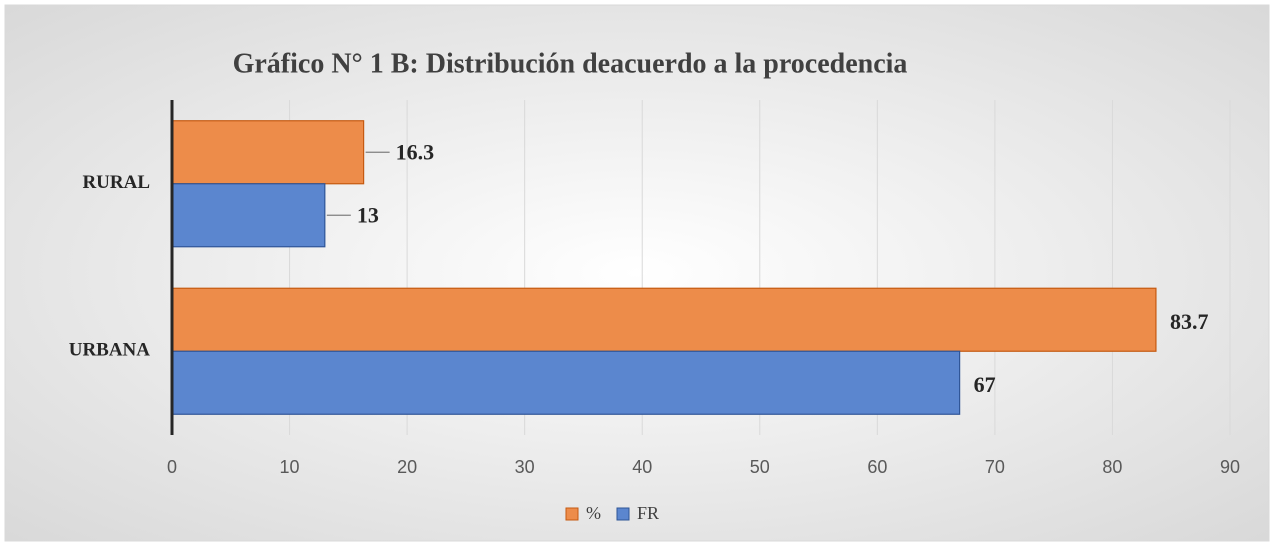  I want to click on y-tick-label: URBANA, so click(110, 350).